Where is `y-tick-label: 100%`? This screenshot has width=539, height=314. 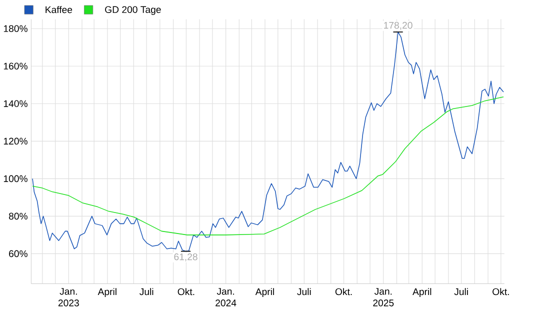
y-tick-label: 100% is located at coordinates (16, 178).